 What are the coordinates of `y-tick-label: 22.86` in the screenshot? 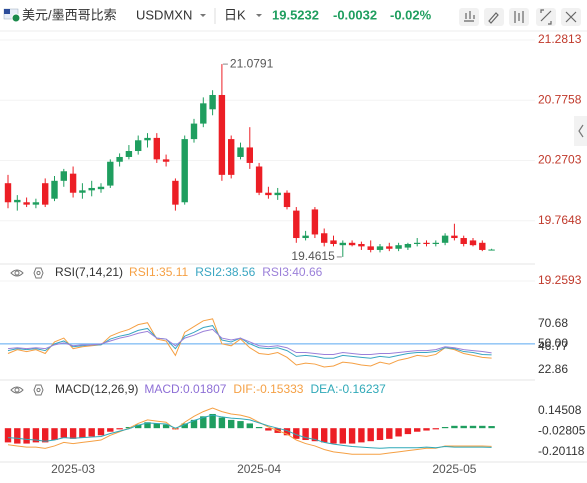 It's located at (553, 369).